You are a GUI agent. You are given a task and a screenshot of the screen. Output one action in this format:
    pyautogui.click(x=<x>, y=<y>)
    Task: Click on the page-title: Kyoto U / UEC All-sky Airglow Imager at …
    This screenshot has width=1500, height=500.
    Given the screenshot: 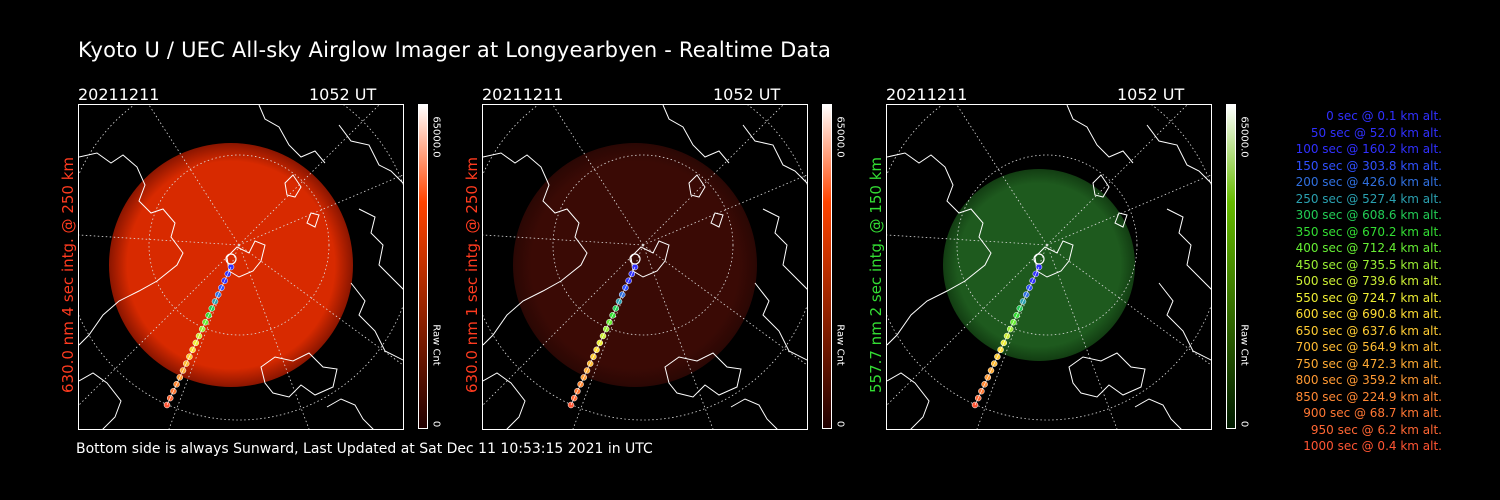 What is the action you would take?
    pyautogui.click(x=455, y=50)
    